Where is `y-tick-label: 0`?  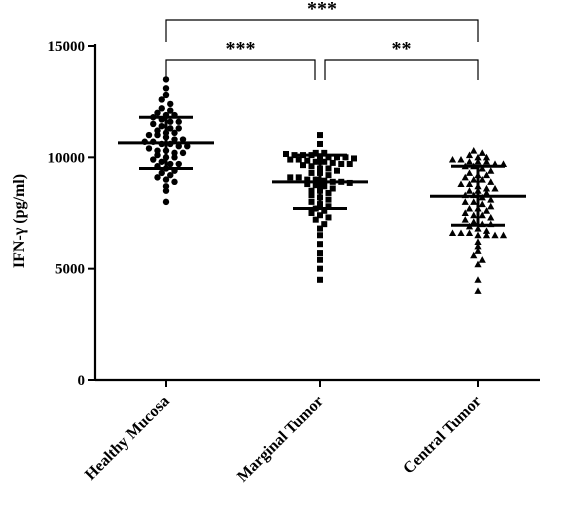 y-tick-label: 0 is located at coordinates (82, 381).